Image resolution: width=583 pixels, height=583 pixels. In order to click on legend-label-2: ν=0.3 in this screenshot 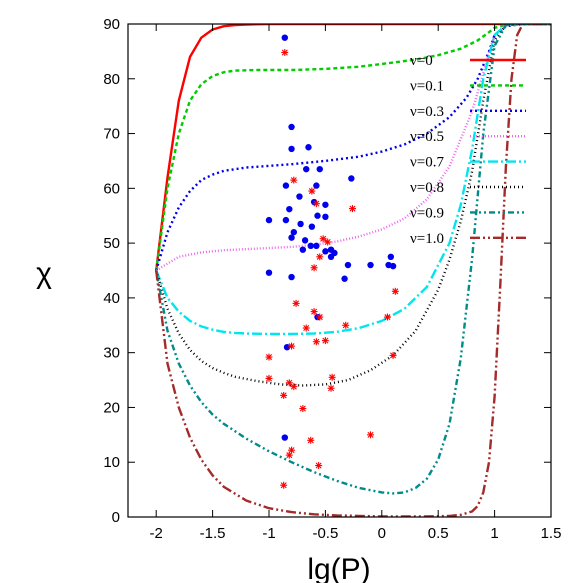, I will do `click(427, 112)`.